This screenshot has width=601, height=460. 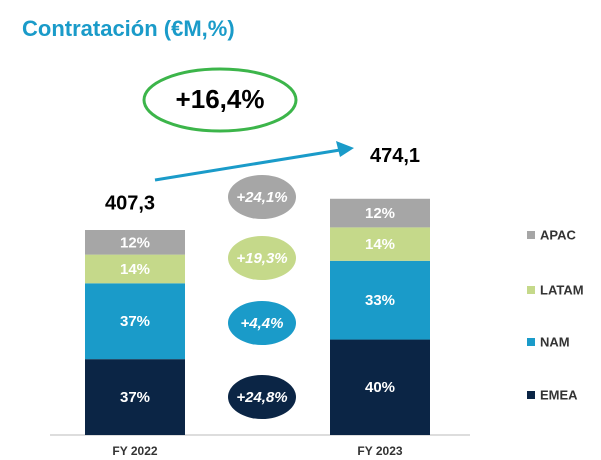 What do you see at coordinates (395, 156) in the screenshot?
I see `total-label: 474,1` at bounding box center [395, 156].